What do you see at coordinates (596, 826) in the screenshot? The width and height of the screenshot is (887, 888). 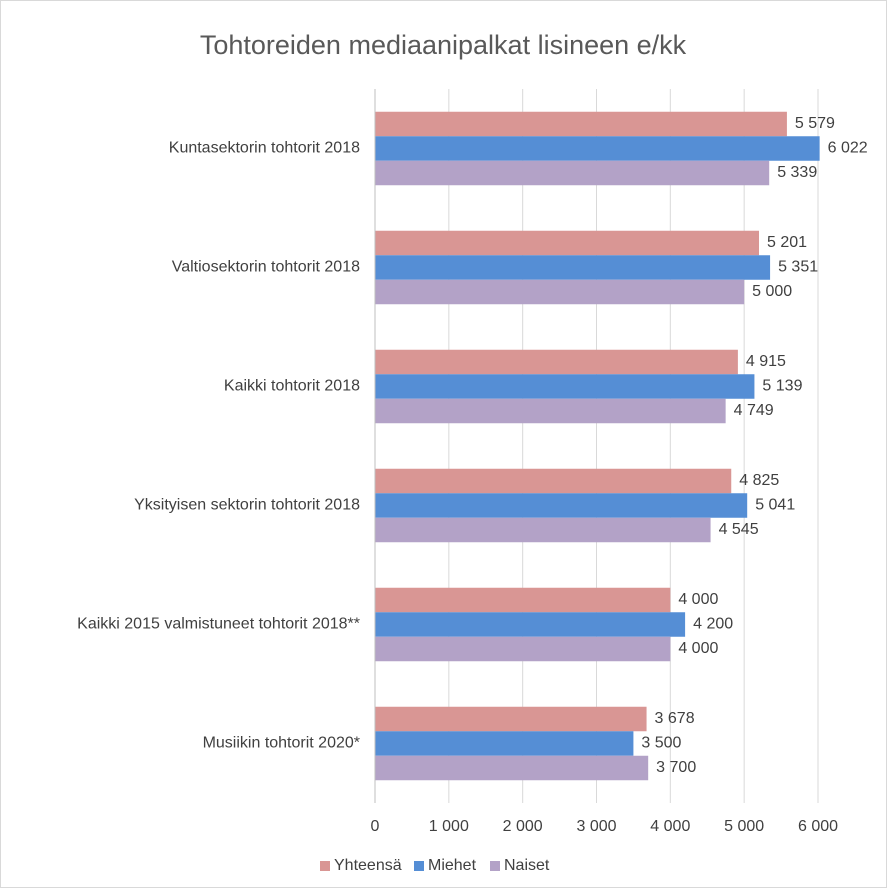 I see `x-tick-label: 3 000` at bounding box center [596, 826].